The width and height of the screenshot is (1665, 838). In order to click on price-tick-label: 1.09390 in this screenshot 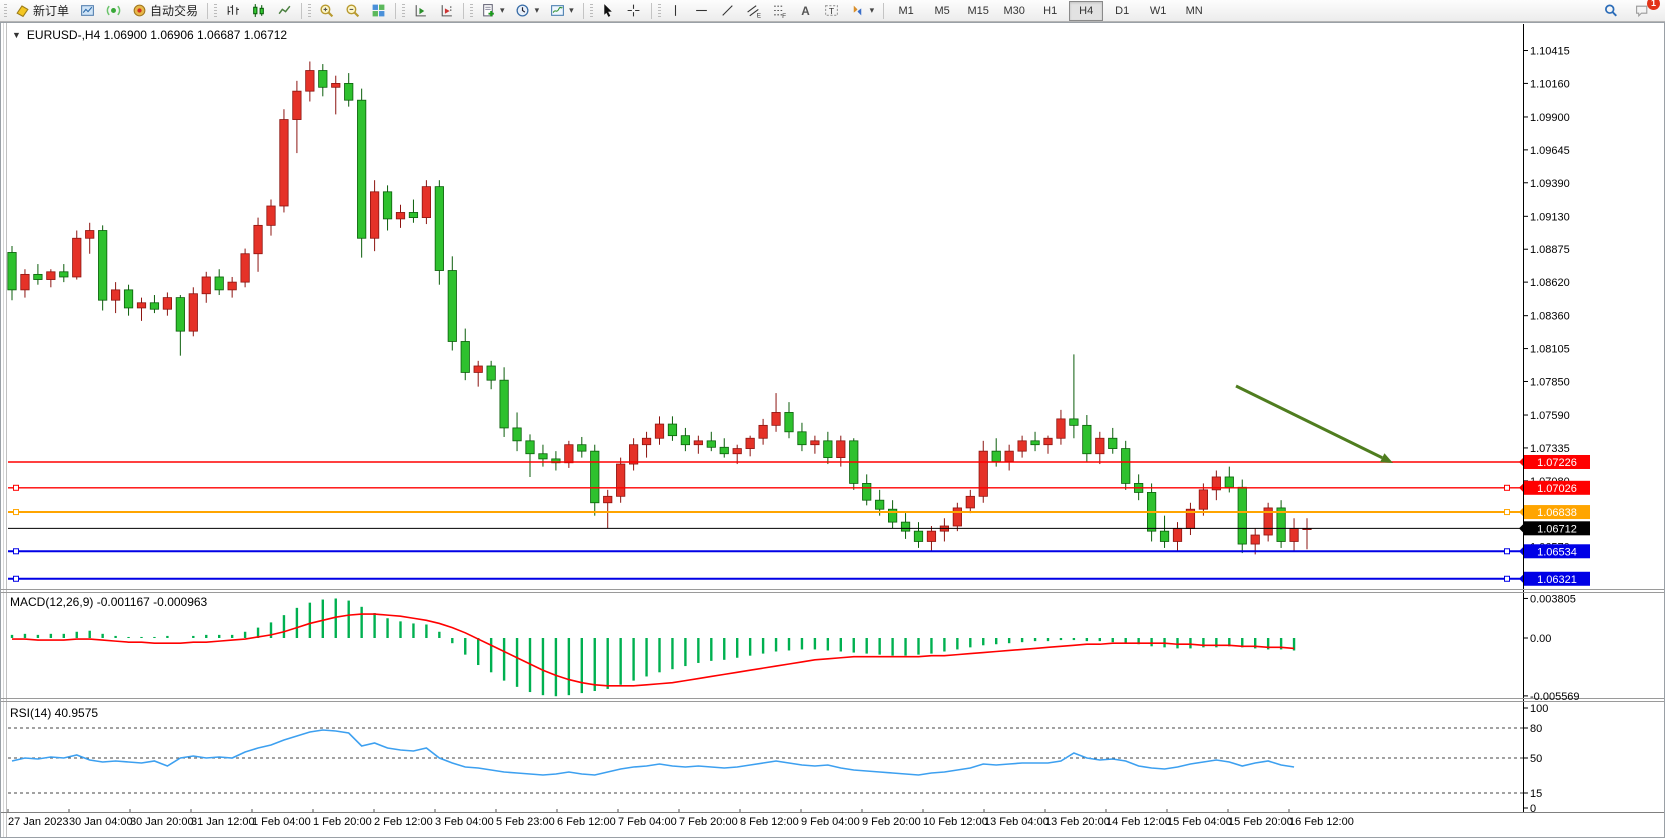, I will do `click(1550, 184)`.